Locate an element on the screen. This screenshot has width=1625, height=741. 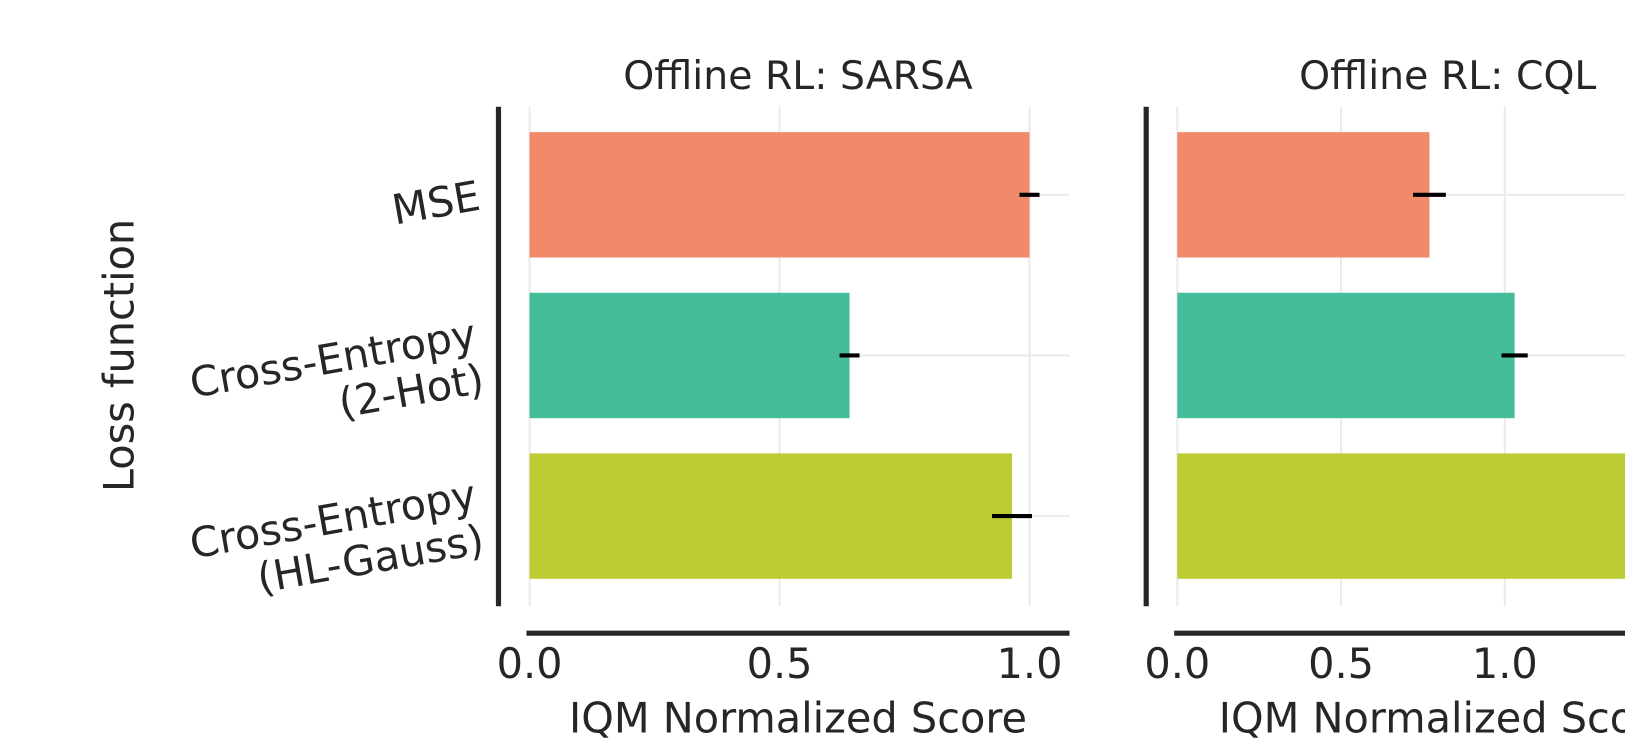
y-tick-label: Cross-Entropy(HL-Gauss) is located at coordinates (336, 542).